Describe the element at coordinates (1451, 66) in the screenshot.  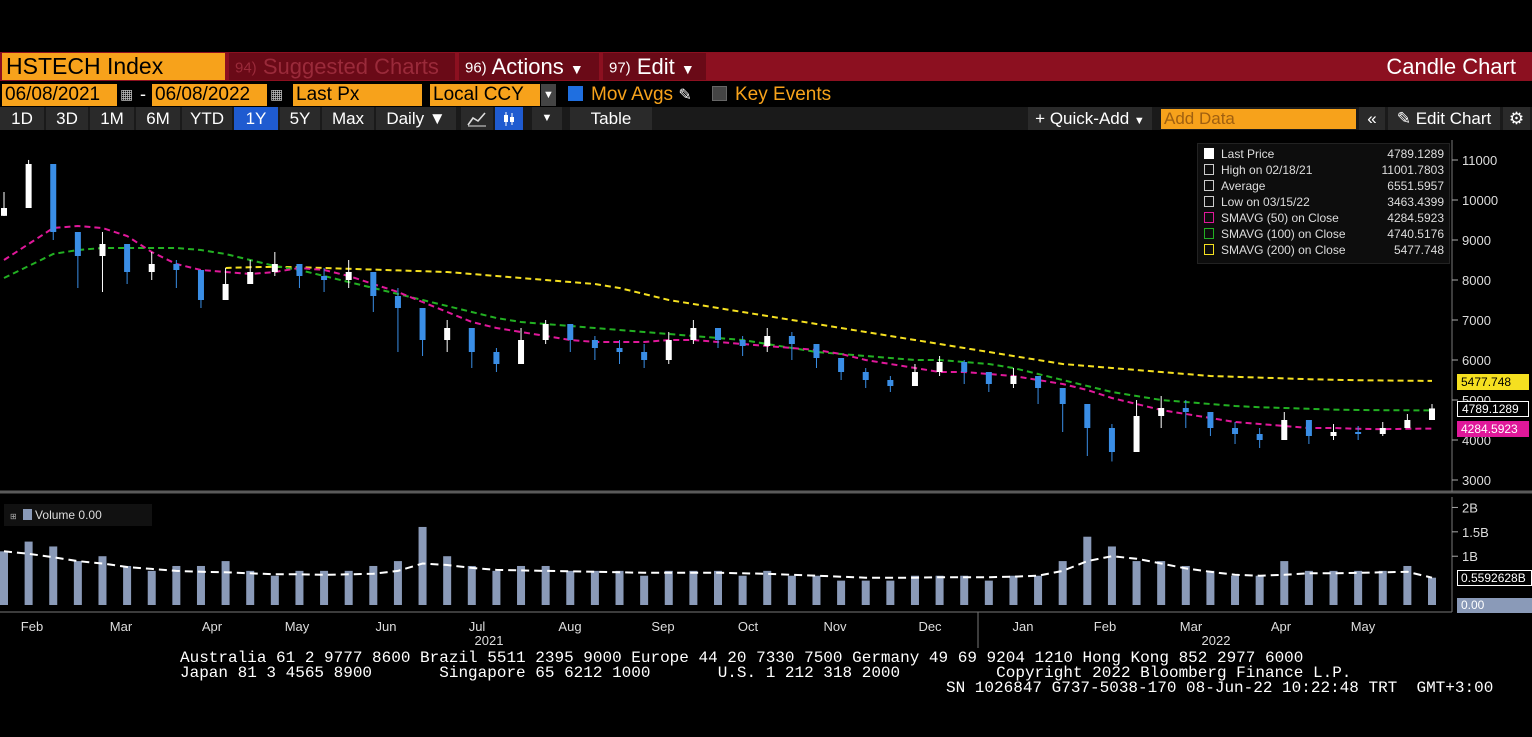
I see `chart-type-title: Candle Chart` at that location.